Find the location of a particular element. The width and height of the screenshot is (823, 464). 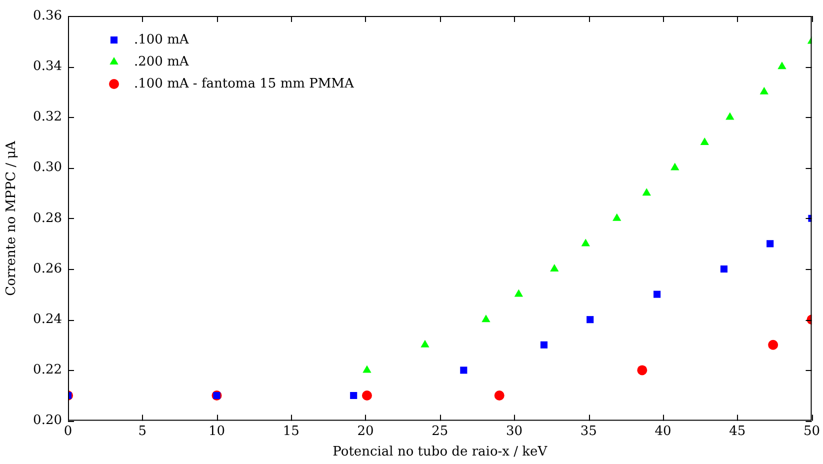

x-tick-label: 35 is located at coordinates (588, 431).